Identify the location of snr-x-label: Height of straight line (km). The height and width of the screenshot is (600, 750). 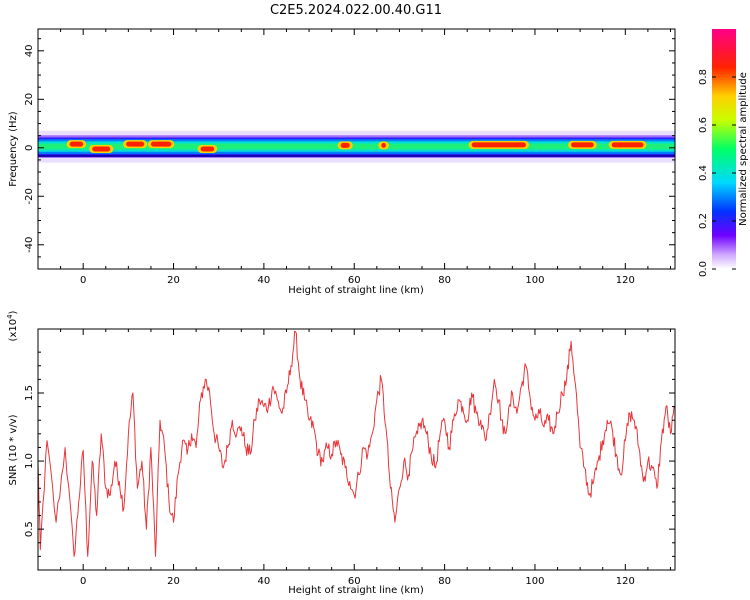
(356, 590).